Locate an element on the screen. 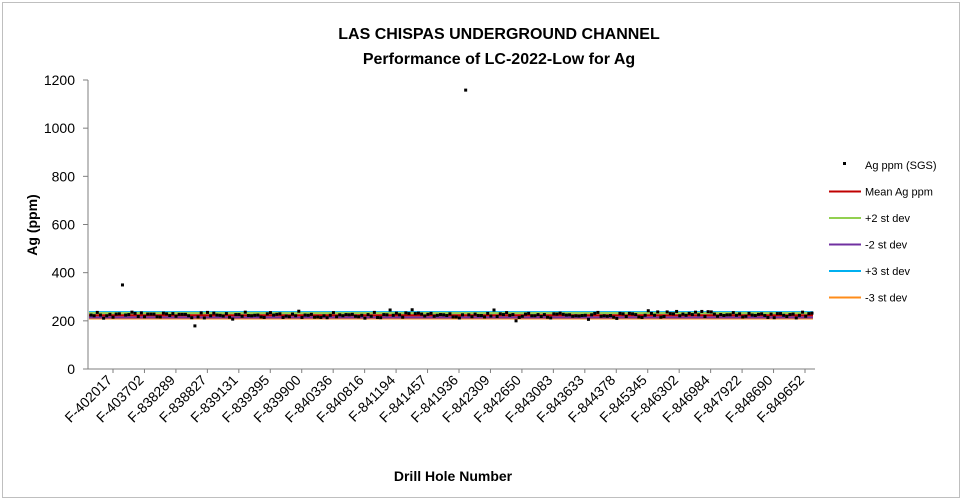 This screenshot has width=964, height=502. legend-label: Mean Ag ppm is located at coordinates (899, 193).